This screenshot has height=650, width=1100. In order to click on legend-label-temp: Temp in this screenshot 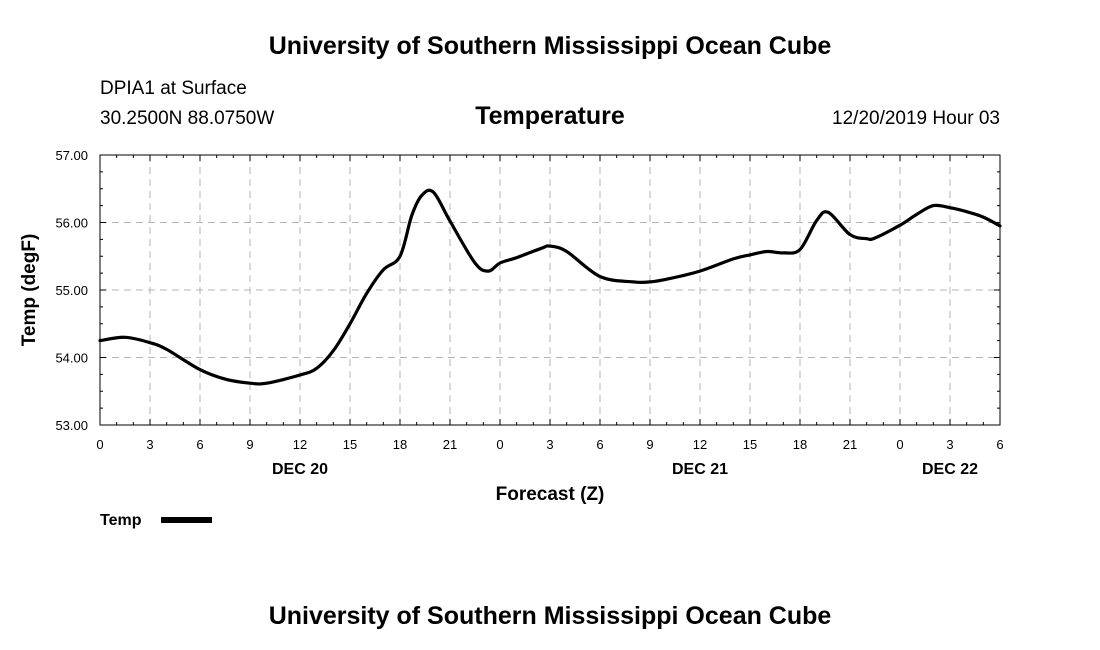, I will do `click(121, 520)`.